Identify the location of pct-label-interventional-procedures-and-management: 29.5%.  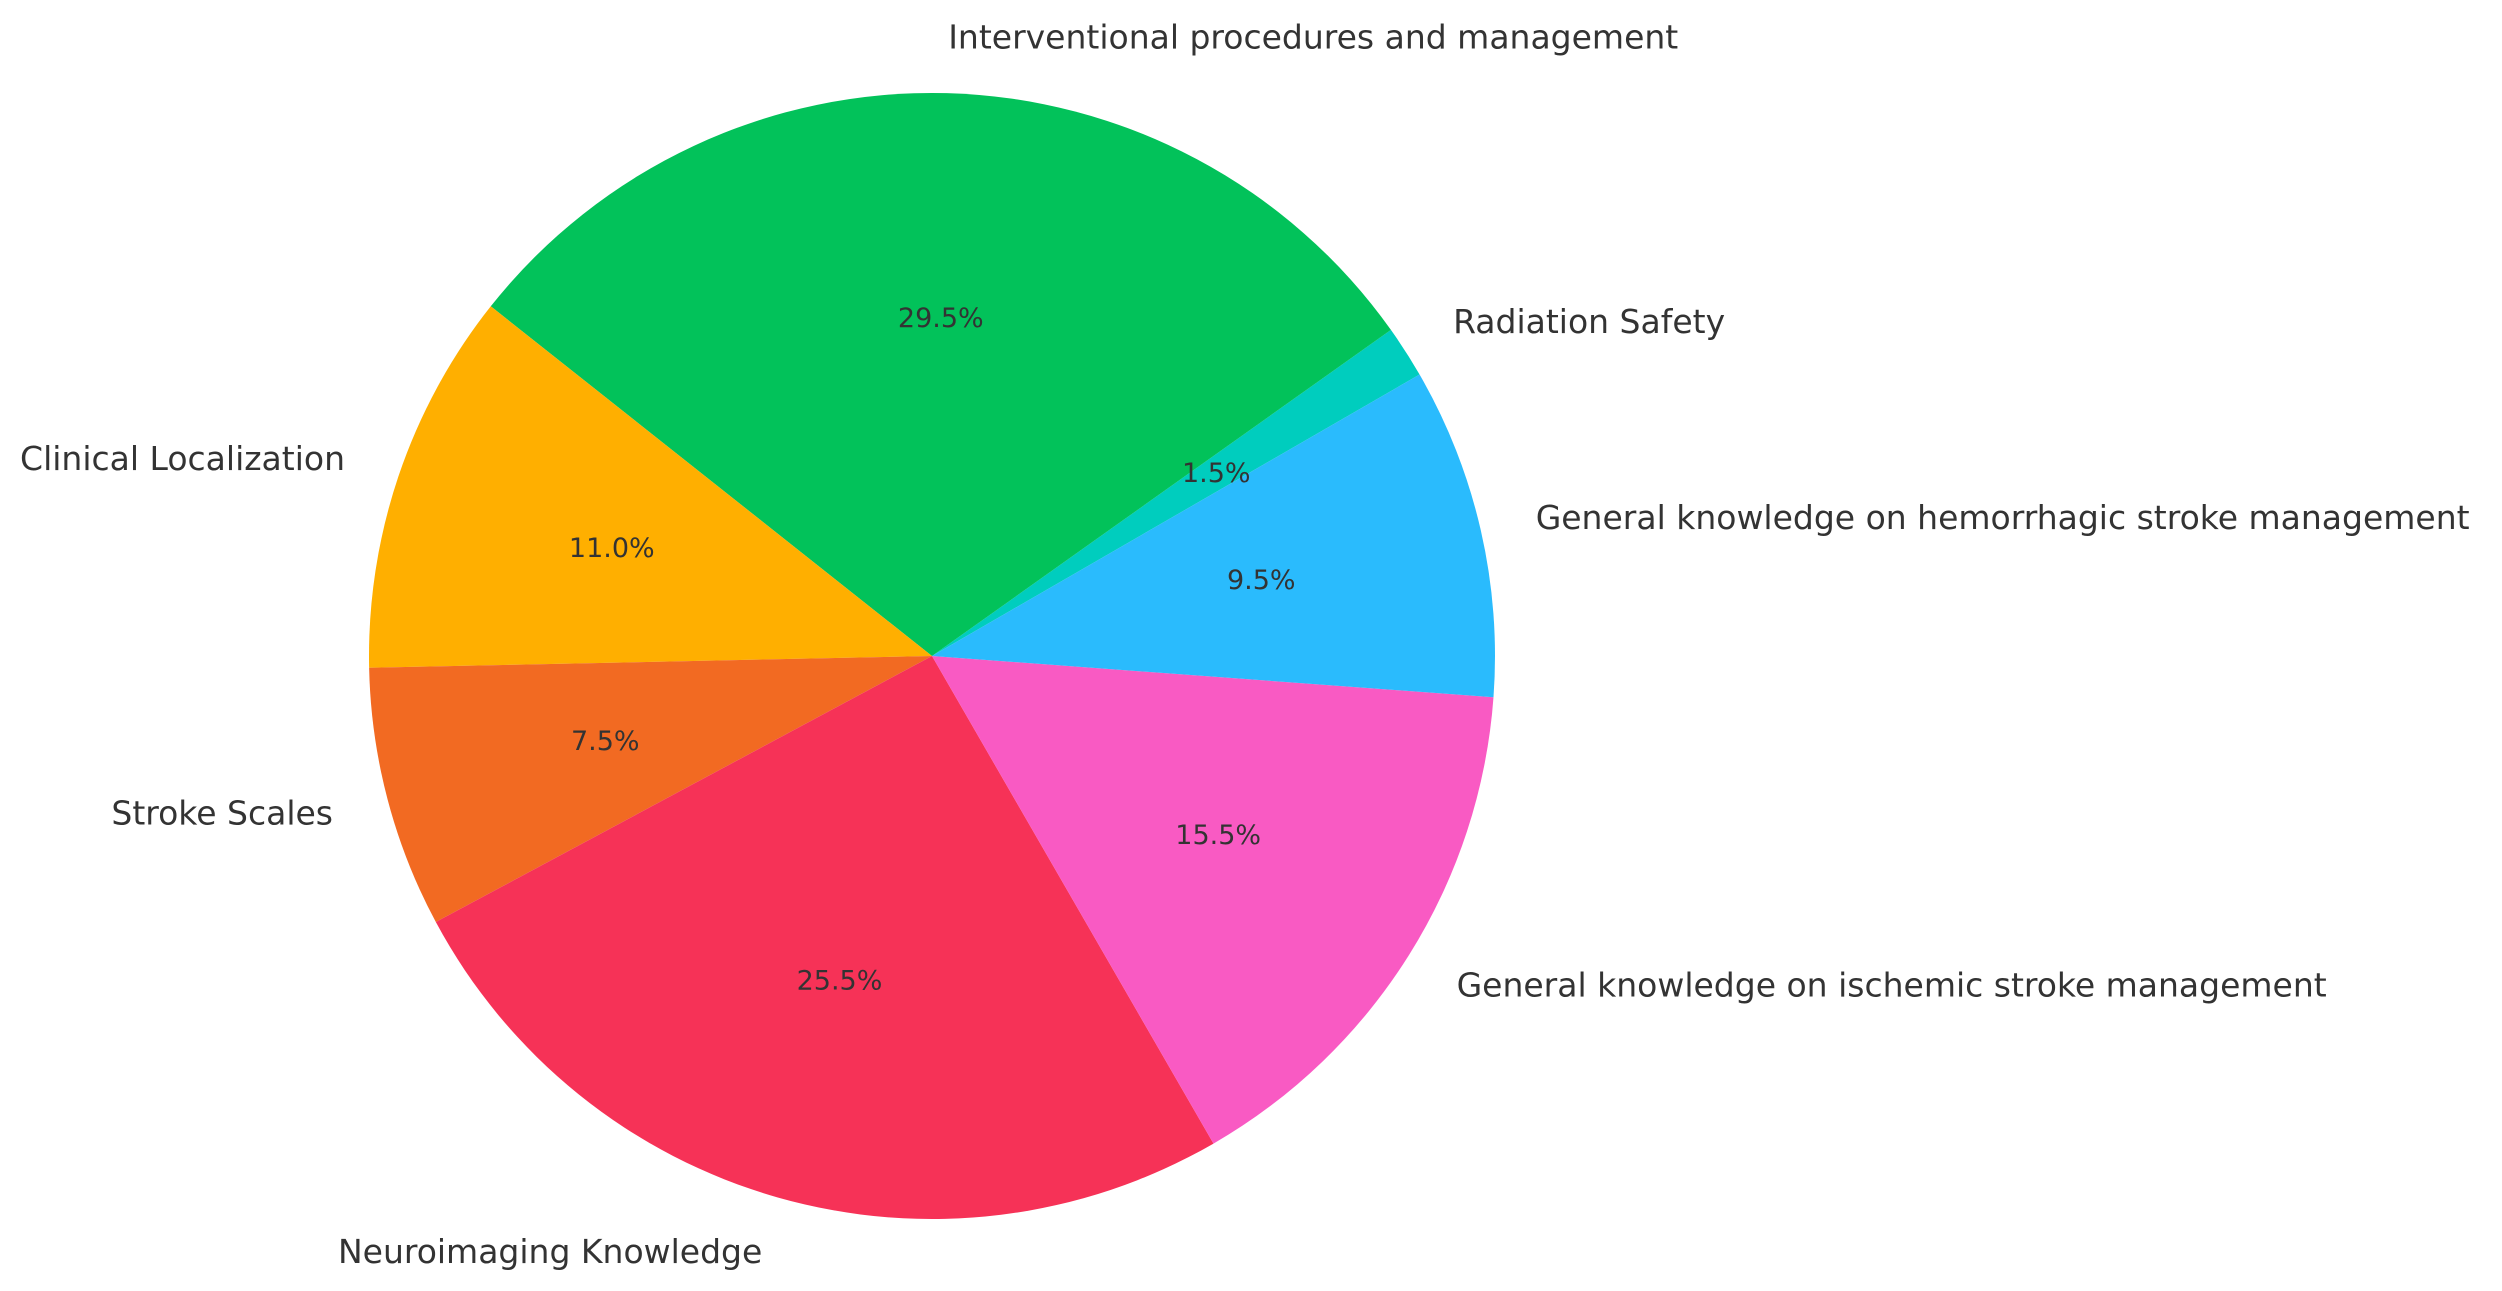
(941, 318).